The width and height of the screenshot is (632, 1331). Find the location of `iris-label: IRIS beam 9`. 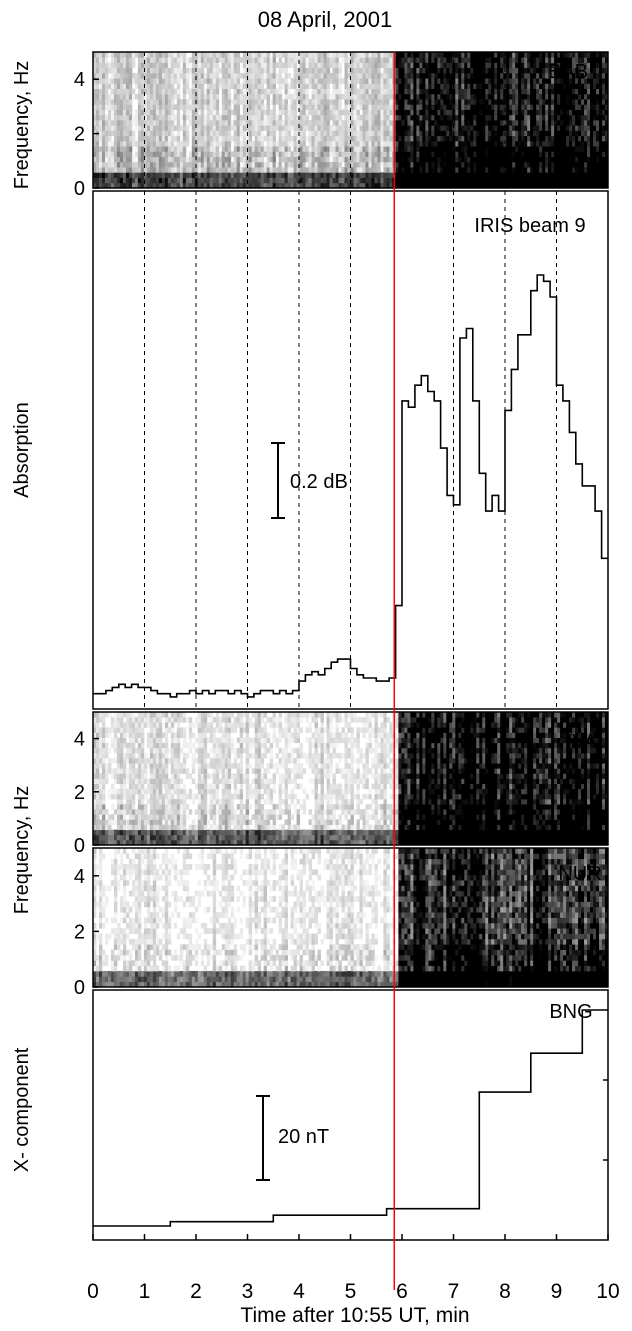

iris-label: IRIS beam 9 is located at coordinates (529, 226).